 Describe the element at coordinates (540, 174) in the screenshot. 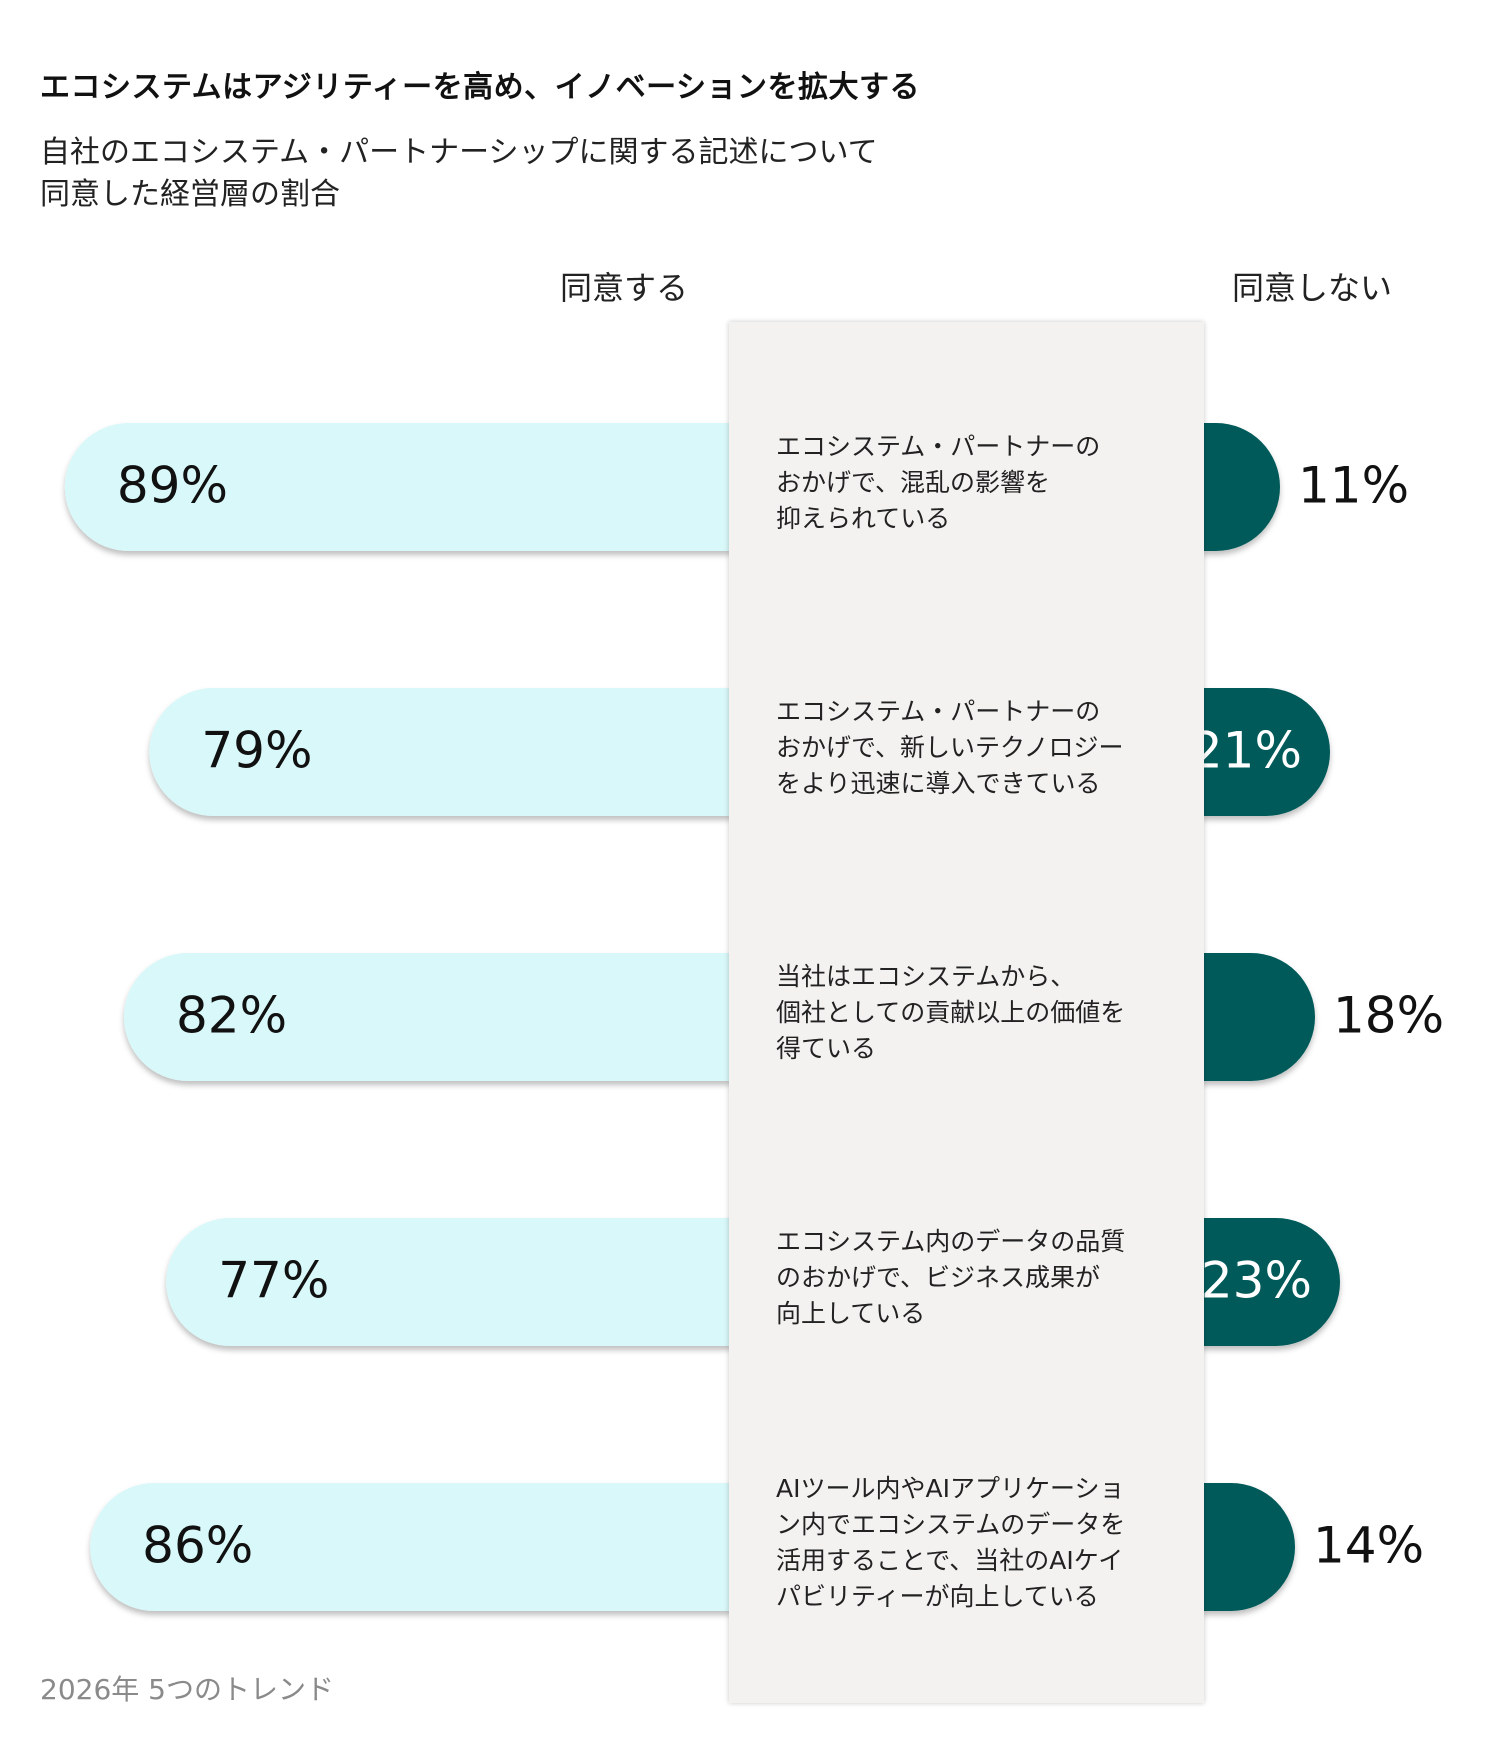

I see `chart-subtitle: 自社のエコシステム・パートナーシップに関する記述について 同意した経営層の割合` at that location.